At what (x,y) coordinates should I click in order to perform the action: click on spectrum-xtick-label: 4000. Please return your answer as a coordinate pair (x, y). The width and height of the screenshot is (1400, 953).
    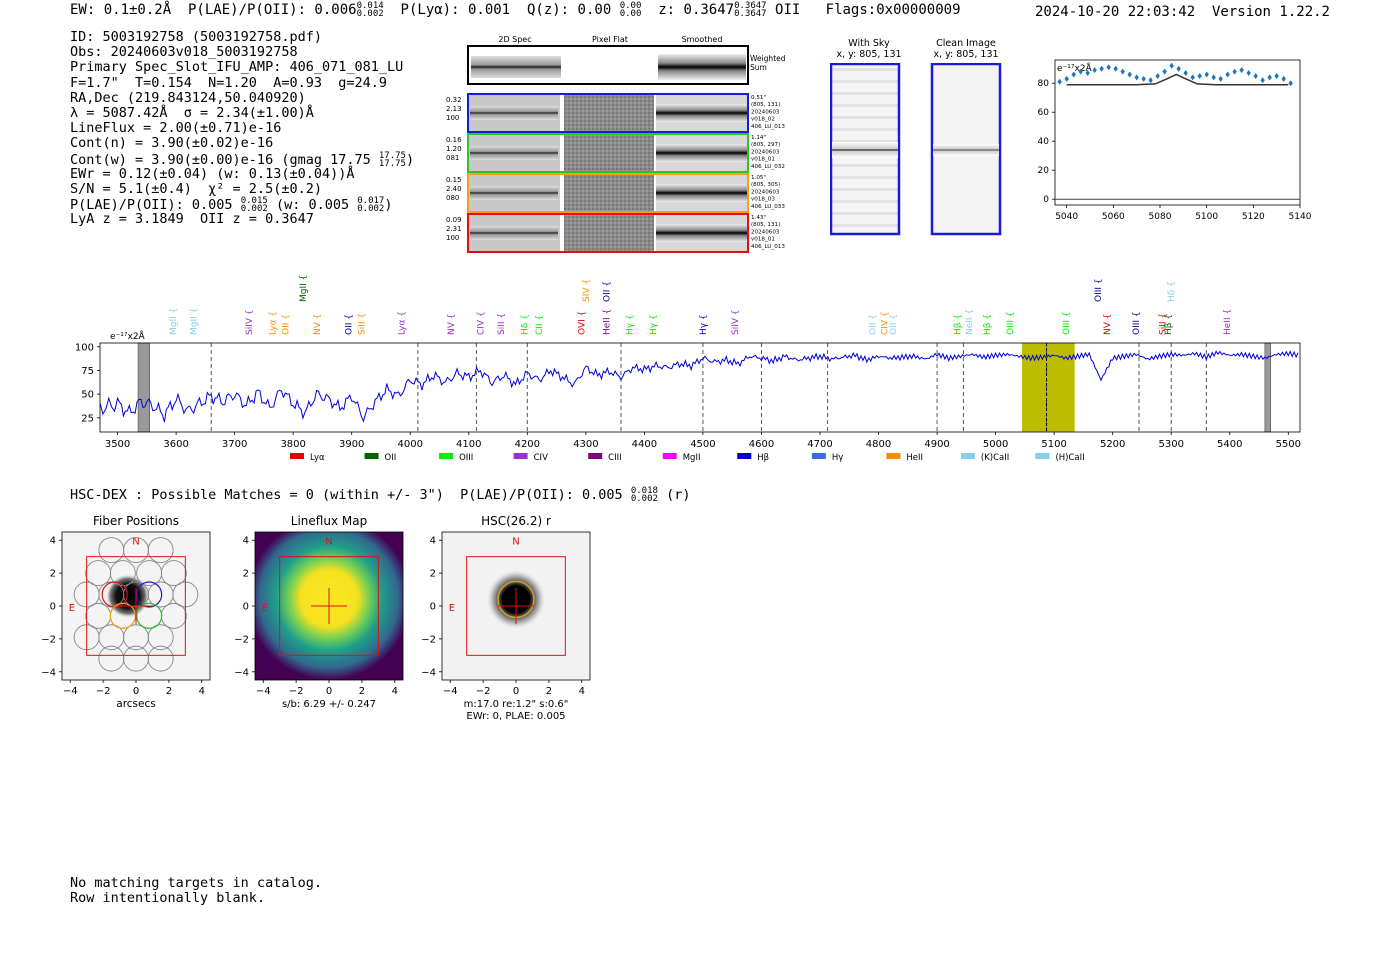
    Looking at the image, I should click on (410, 444).